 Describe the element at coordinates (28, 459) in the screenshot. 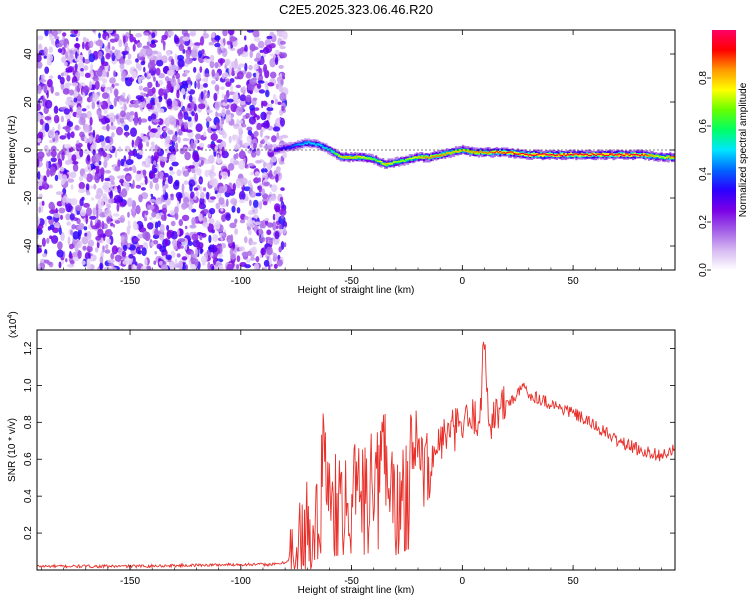

I see `y-tick-label: 0.6` at that location.